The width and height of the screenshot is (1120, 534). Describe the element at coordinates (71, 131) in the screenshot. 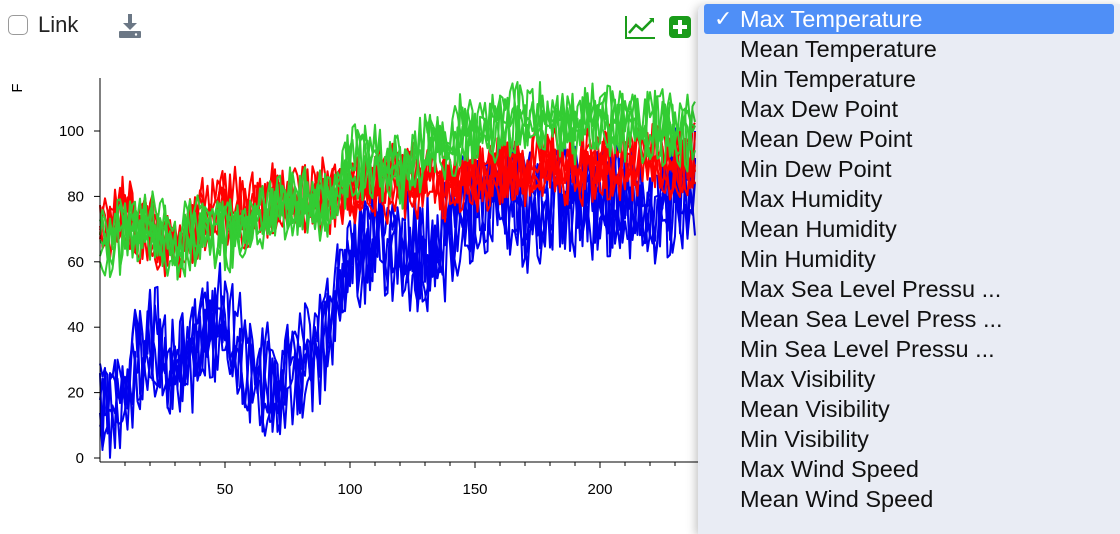

I see `y-tick-label: 100` at that location.